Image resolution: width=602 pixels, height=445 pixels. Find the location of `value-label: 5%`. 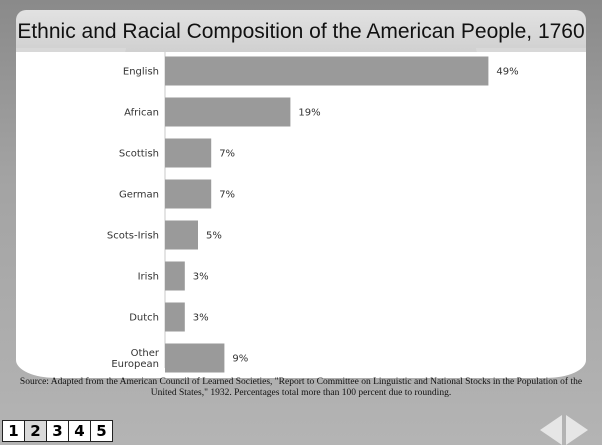

value-label: 5% is located at coordinates (214, 236).